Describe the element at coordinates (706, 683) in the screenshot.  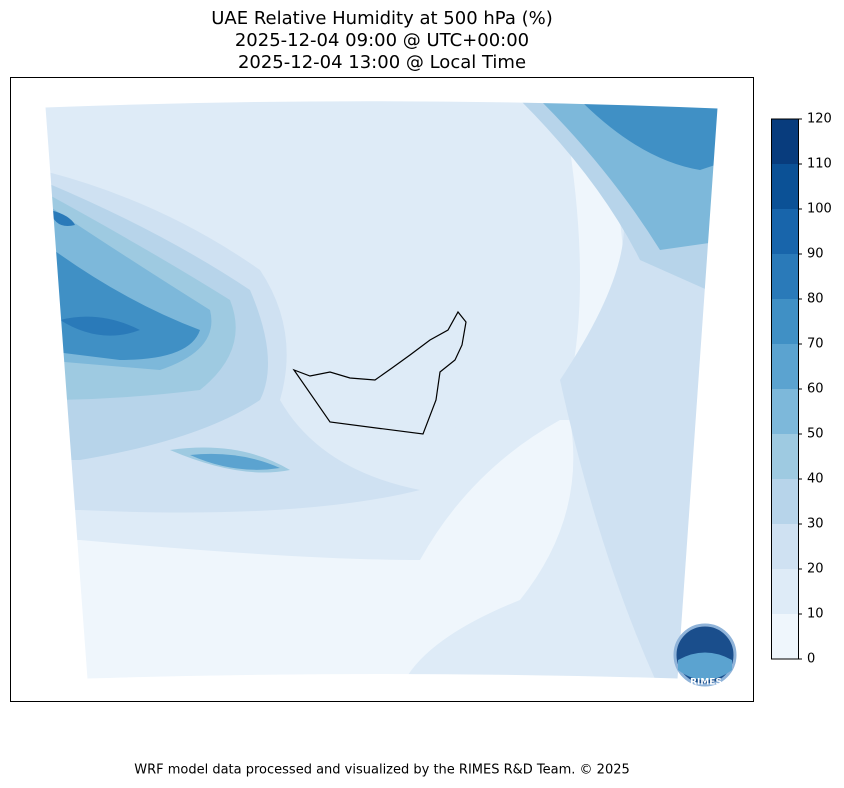
I see `logo-text: RIMES` at that location.